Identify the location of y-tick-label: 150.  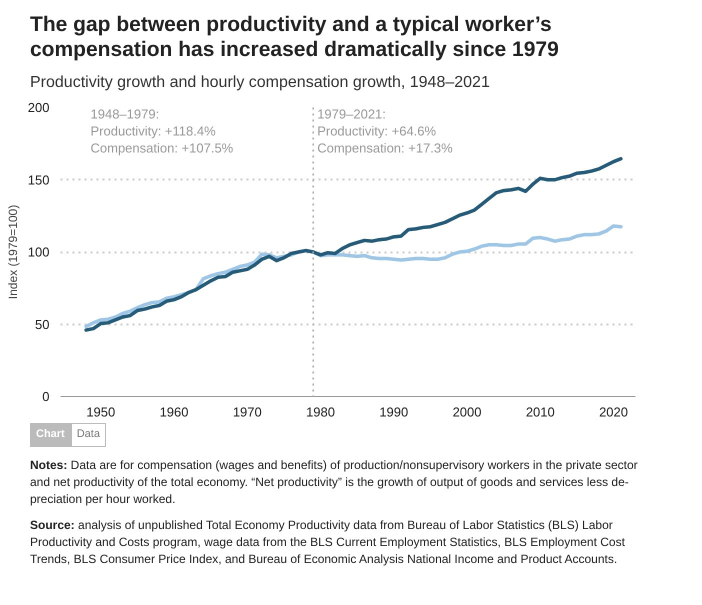
(39, 180).